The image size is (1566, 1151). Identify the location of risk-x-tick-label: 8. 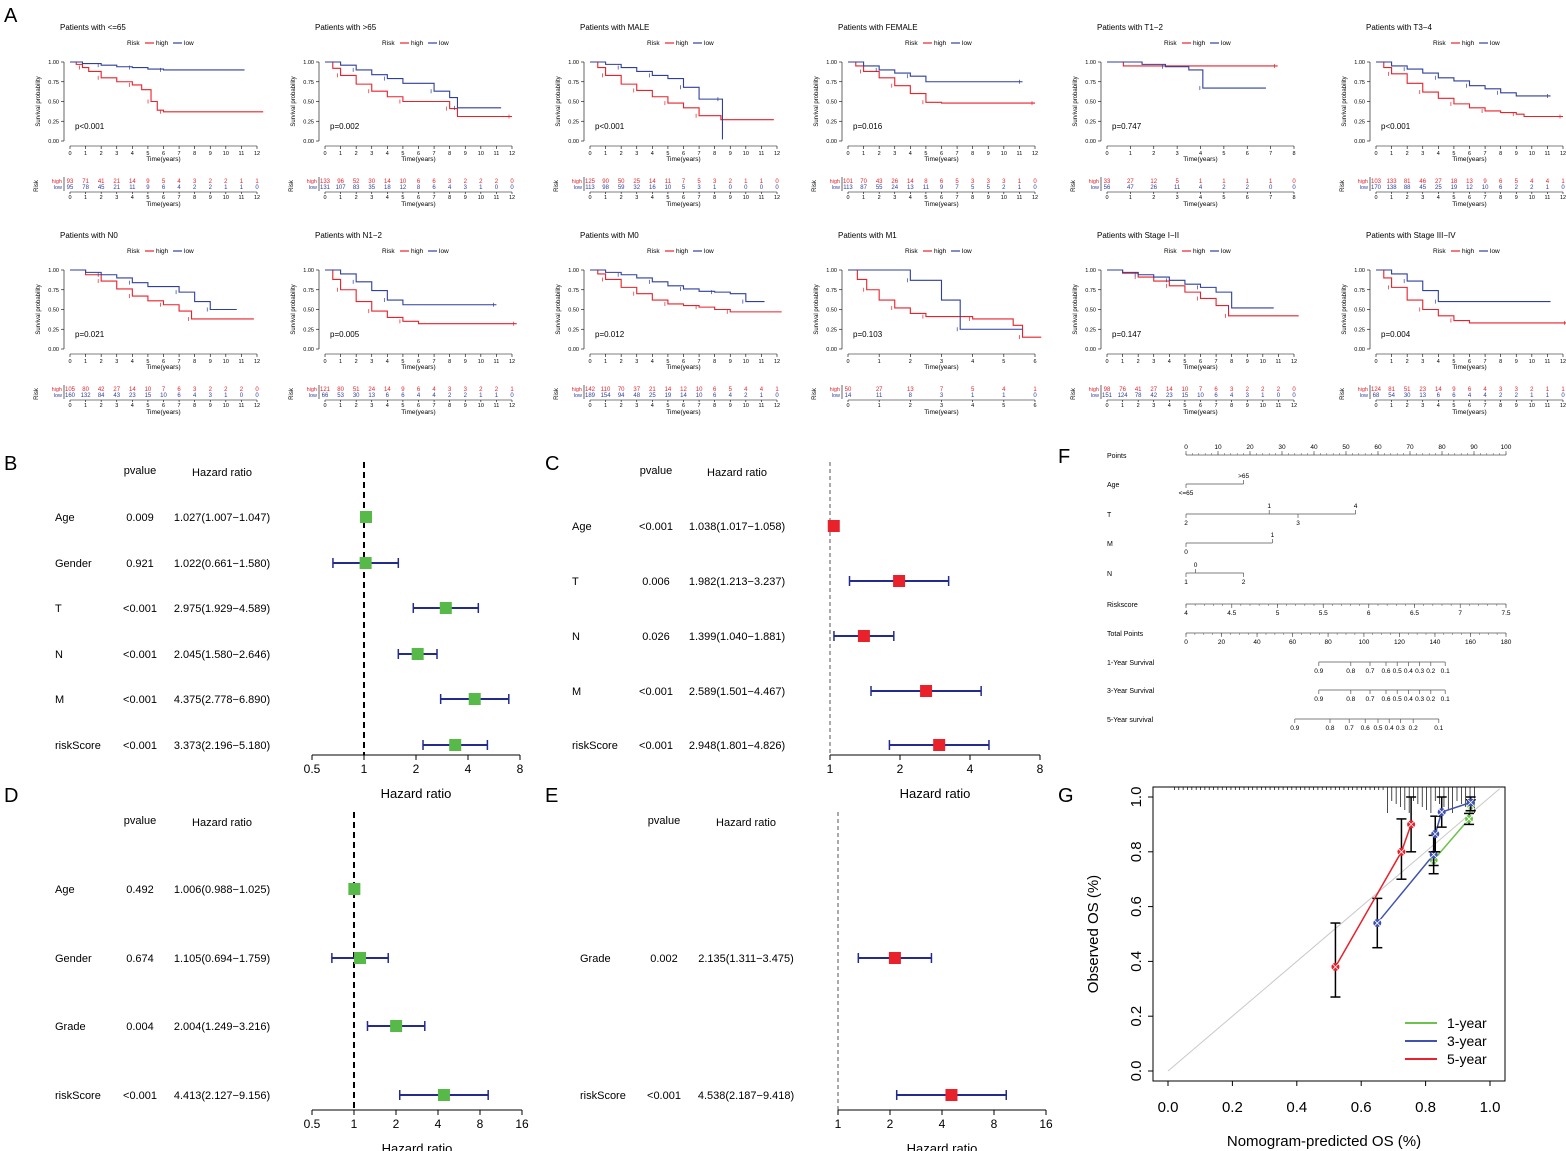
(714, 406).